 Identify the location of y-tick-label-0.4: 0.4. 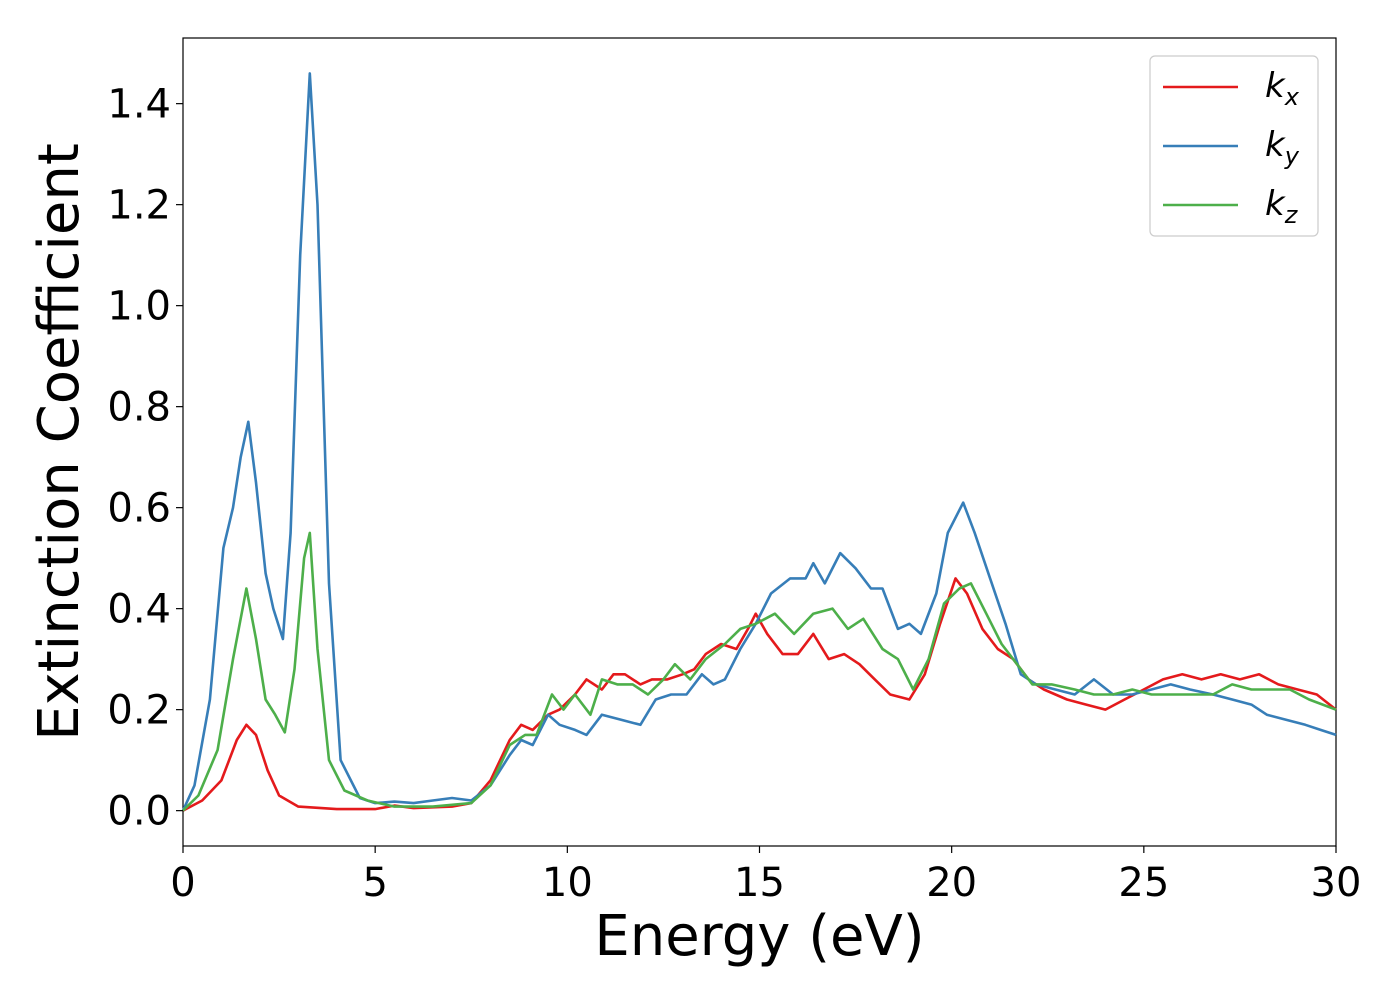
(139, 610).